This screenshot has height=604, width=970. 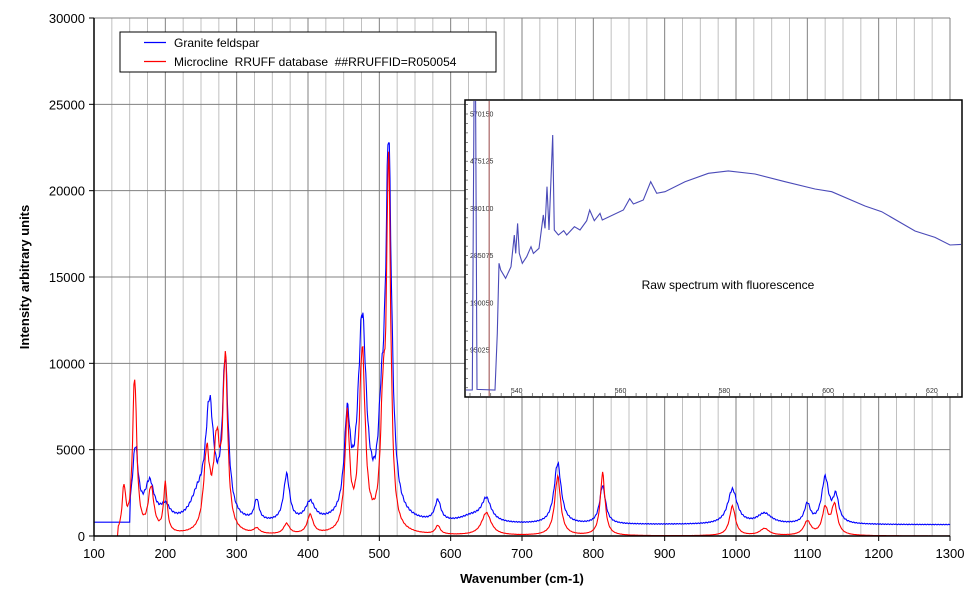 What do you see at coordinates (94, 553) in the screenshot?
I see `x-tick-label: 100` at bounding box center [94, 553].